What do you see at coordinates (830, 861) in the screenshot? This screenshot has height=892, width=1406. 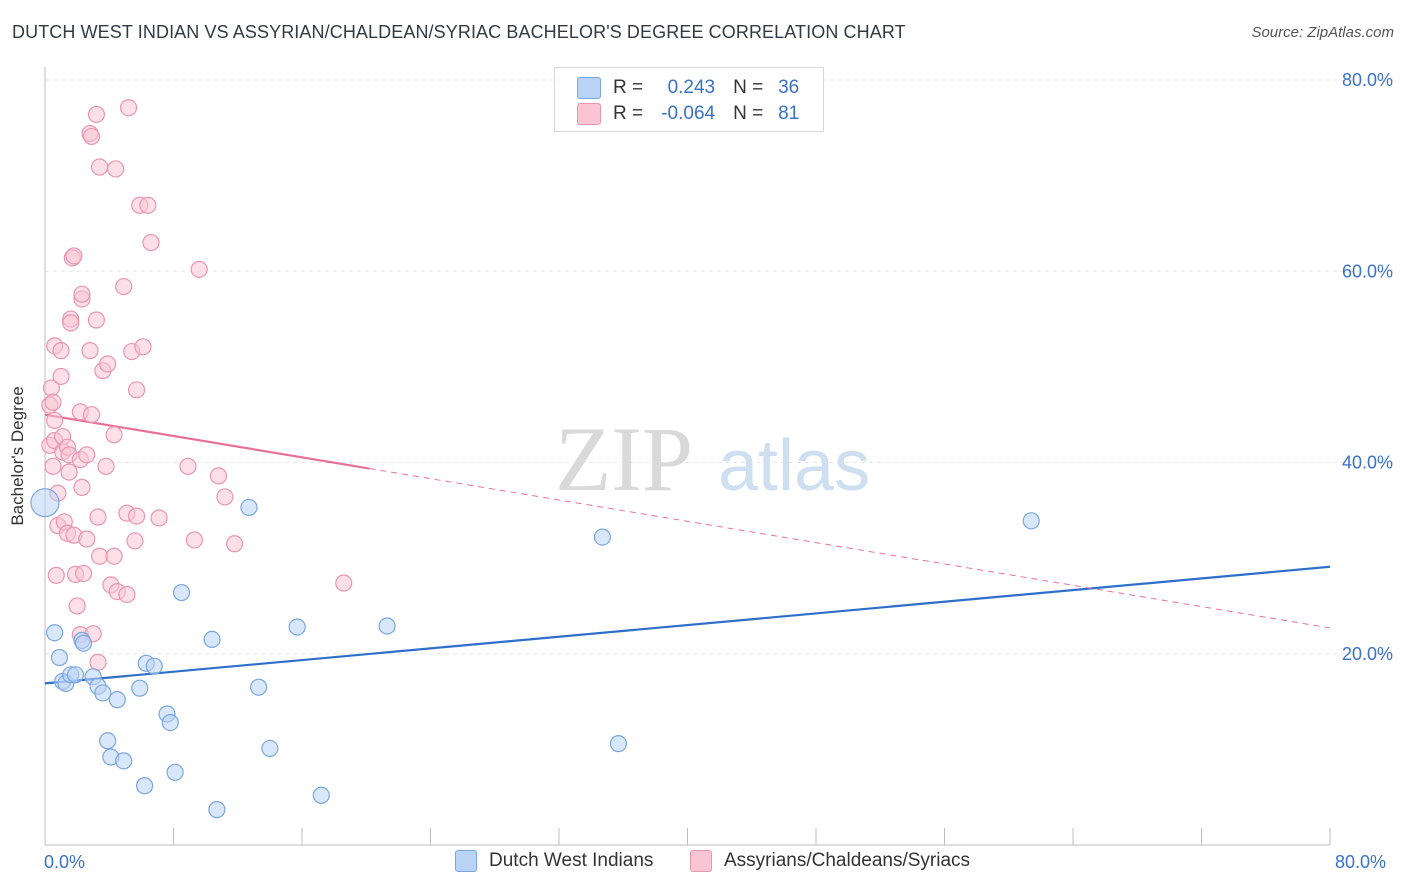 I see `legend-item-assyrians: Assyrians/Chaldeans/Syriacs` at bounding box center [830, 861].